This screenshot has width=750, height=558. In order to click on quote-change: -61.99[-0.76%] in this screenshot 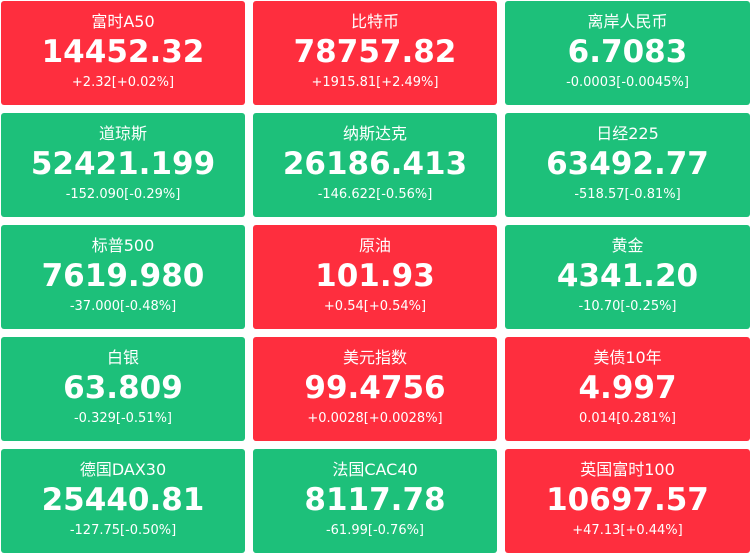, I will do `click(375, 530)`.